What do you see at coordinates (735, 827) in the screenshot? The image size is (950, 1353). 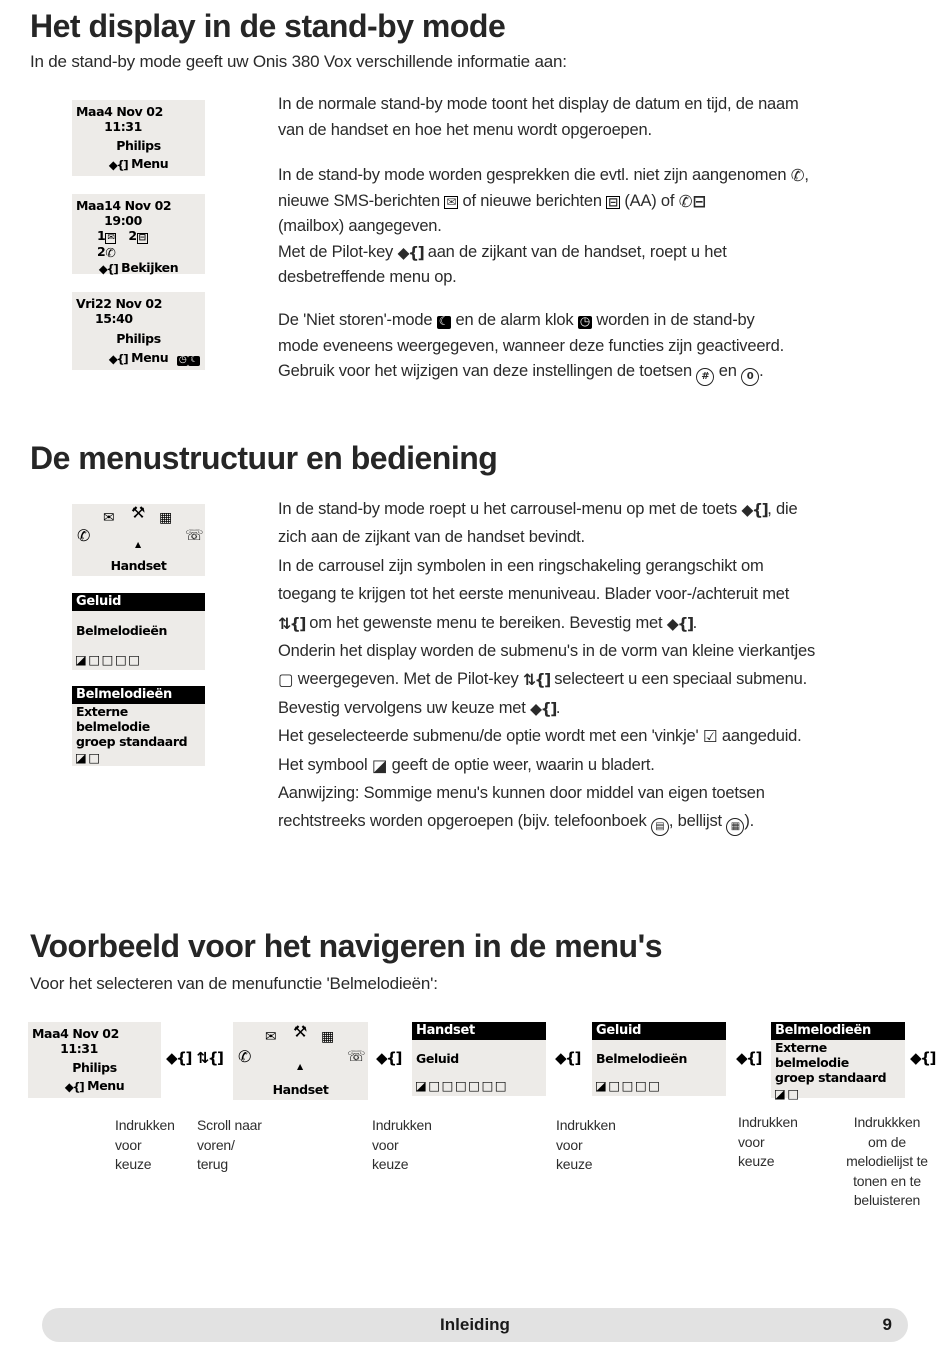 I see `calllist-key-icon: ▦` at bounding box center [735, 827].